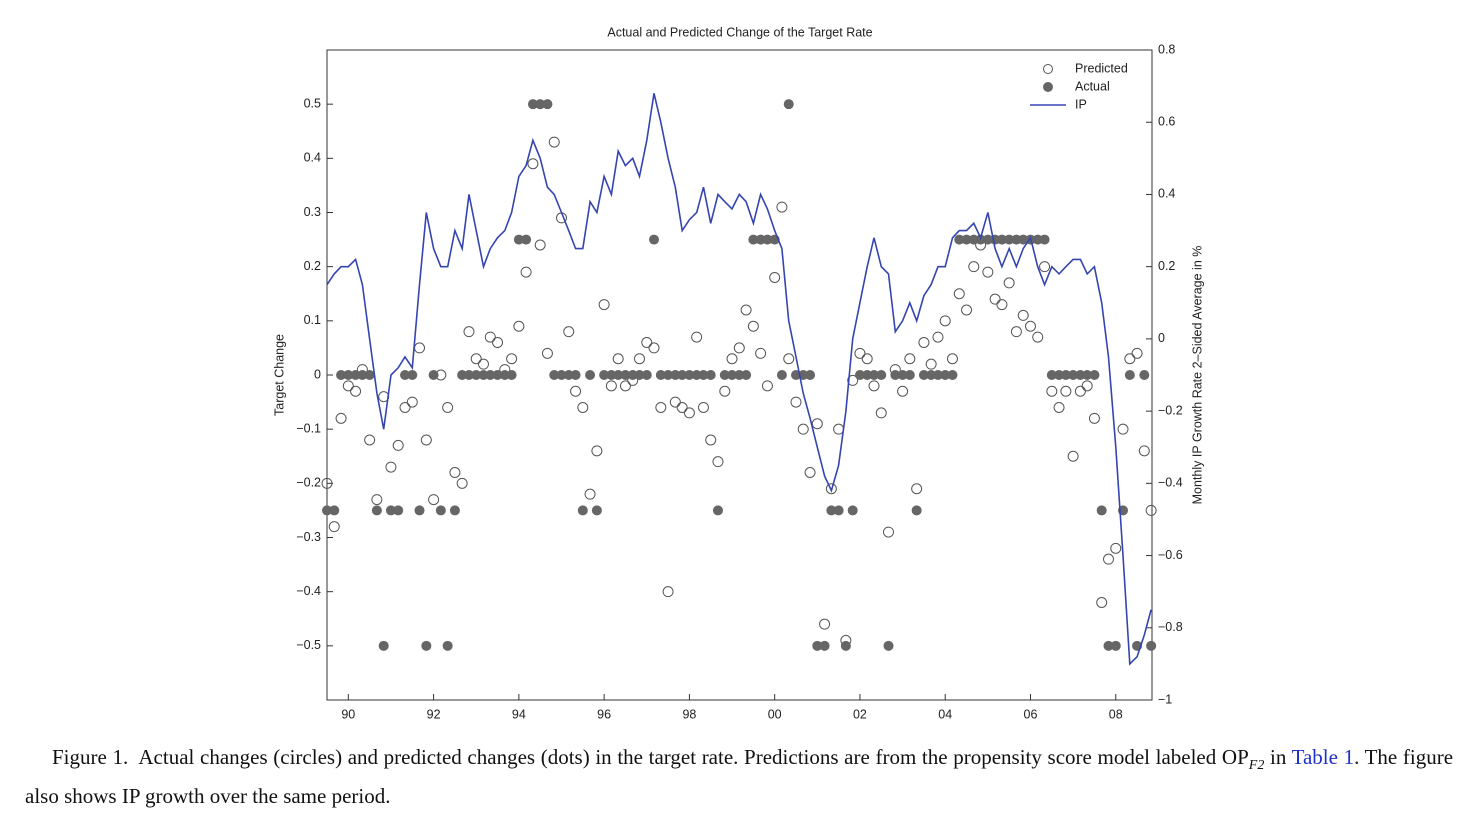 The height and width of the screenshot is (840, 1465). I want to click on caption-label: Figure 1., so click(90, 757).